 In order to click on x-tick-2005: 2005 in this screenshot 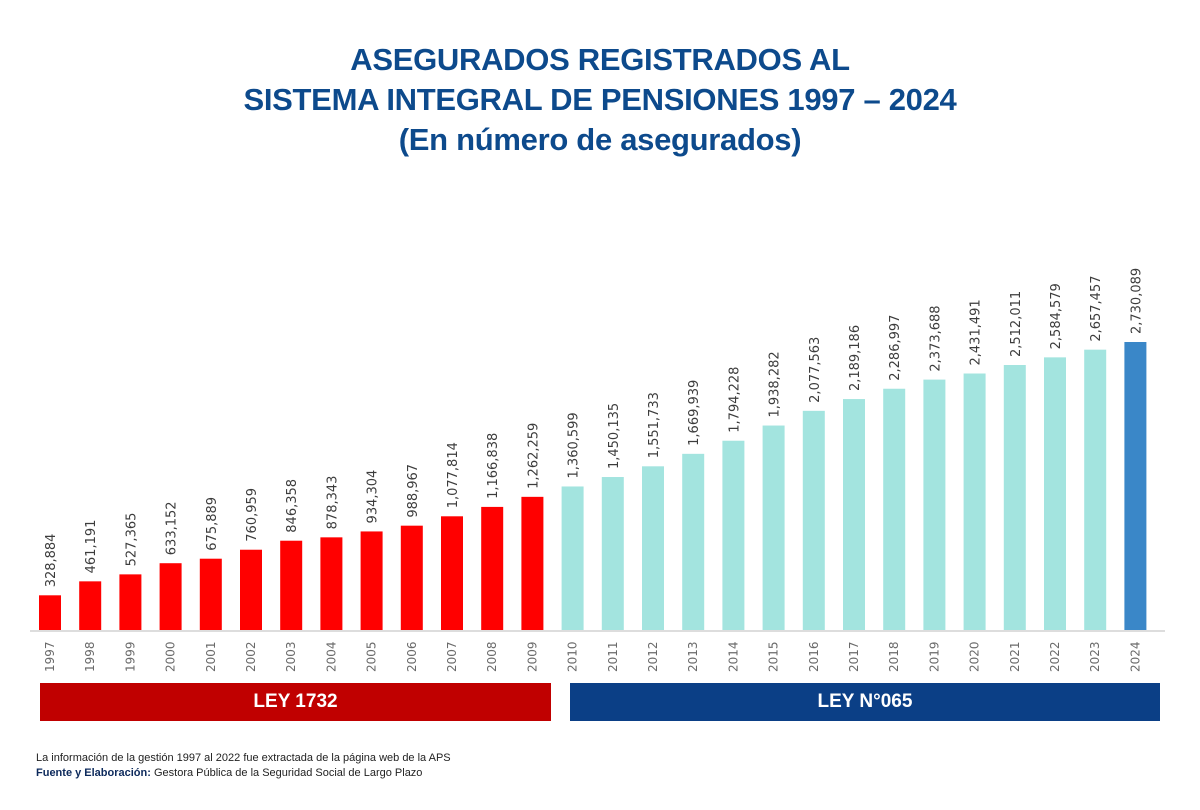, I will do `click(372, 656)`.